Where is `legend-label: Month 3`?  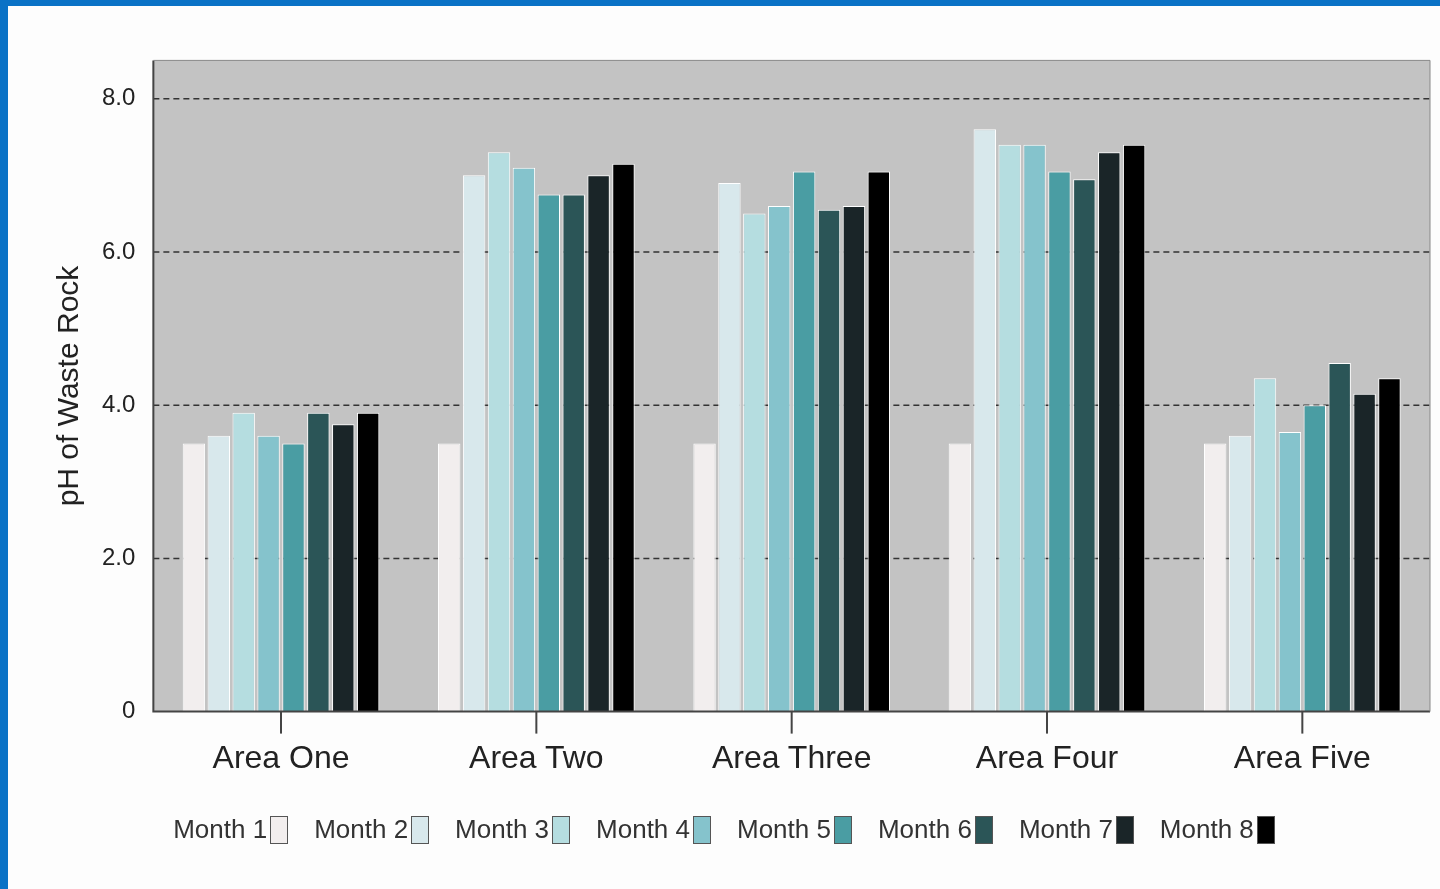
legend-label: Month 3 is located at coordinates (502, 829).